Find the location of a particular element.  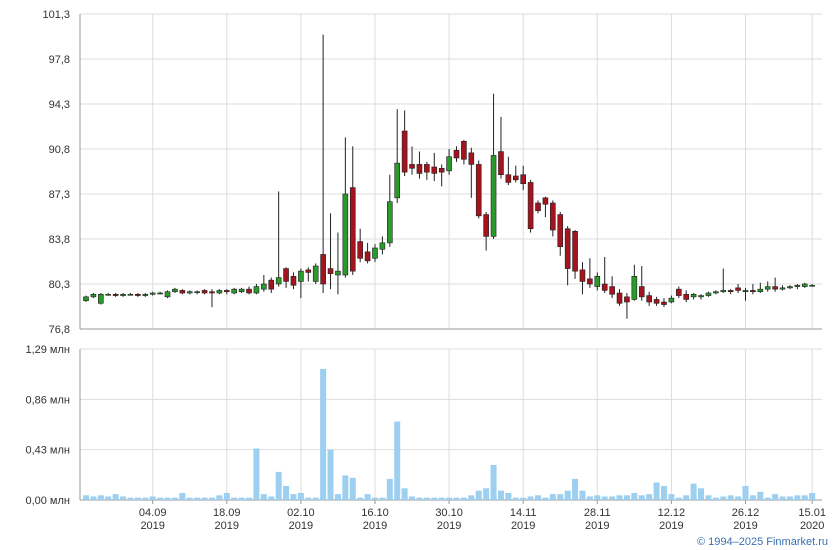

y-tick-label: 101,3 is located at coordinates (56, 15).